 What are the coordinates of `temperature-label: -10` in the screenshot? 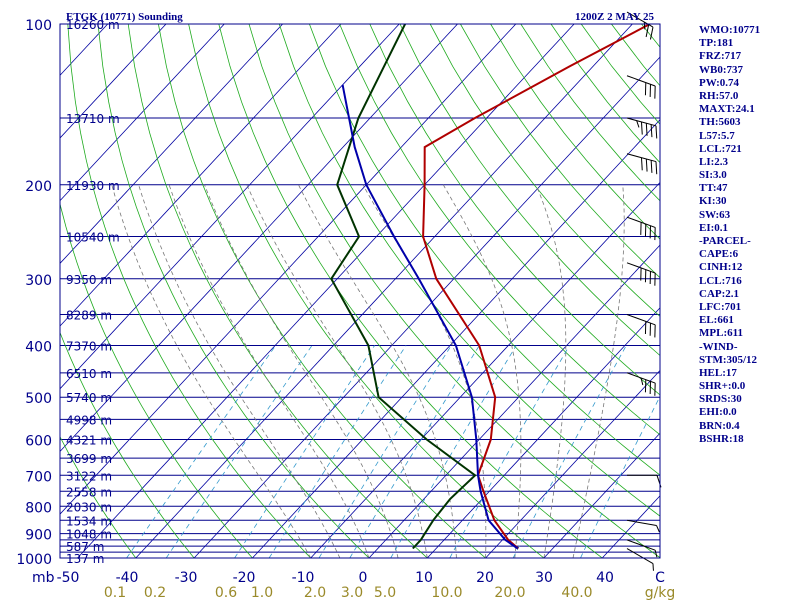 It's located at (303, 578).